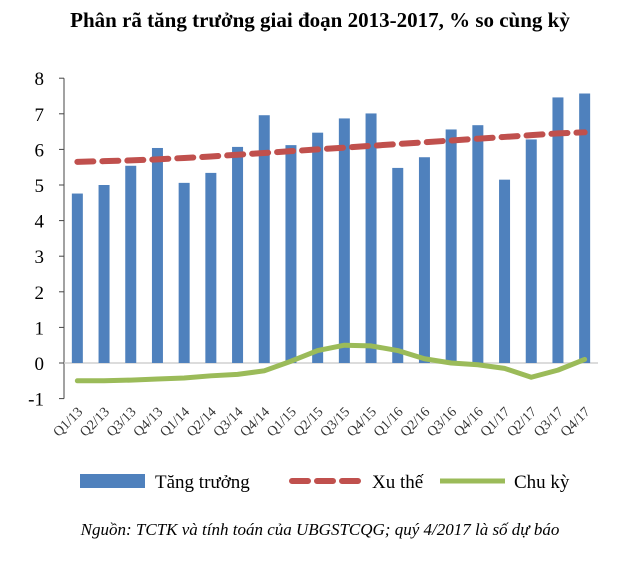 Image resolution: width=640 pixels, height=564 pixels. What do you see at coordinates (36, 400) in the screenshot?
I see `y-tick-label: -1` at bounding box center [36, 400].